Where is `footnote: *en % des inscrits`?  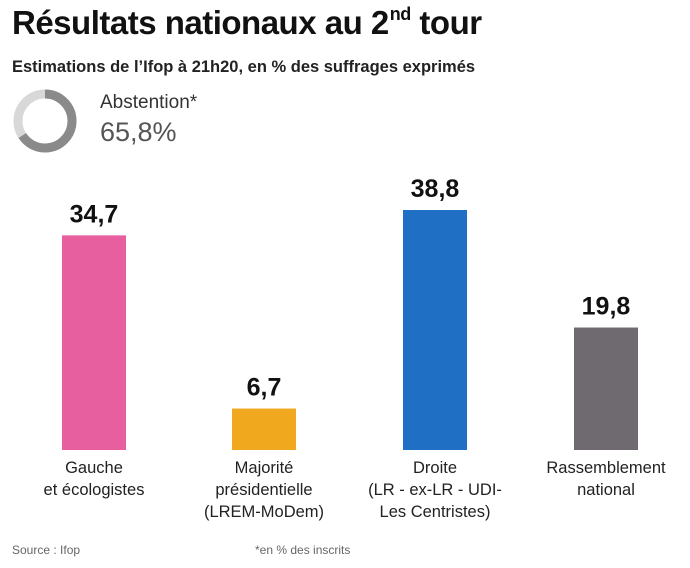 footnote: *en % des inscrits is located at coordinates (303, 550).